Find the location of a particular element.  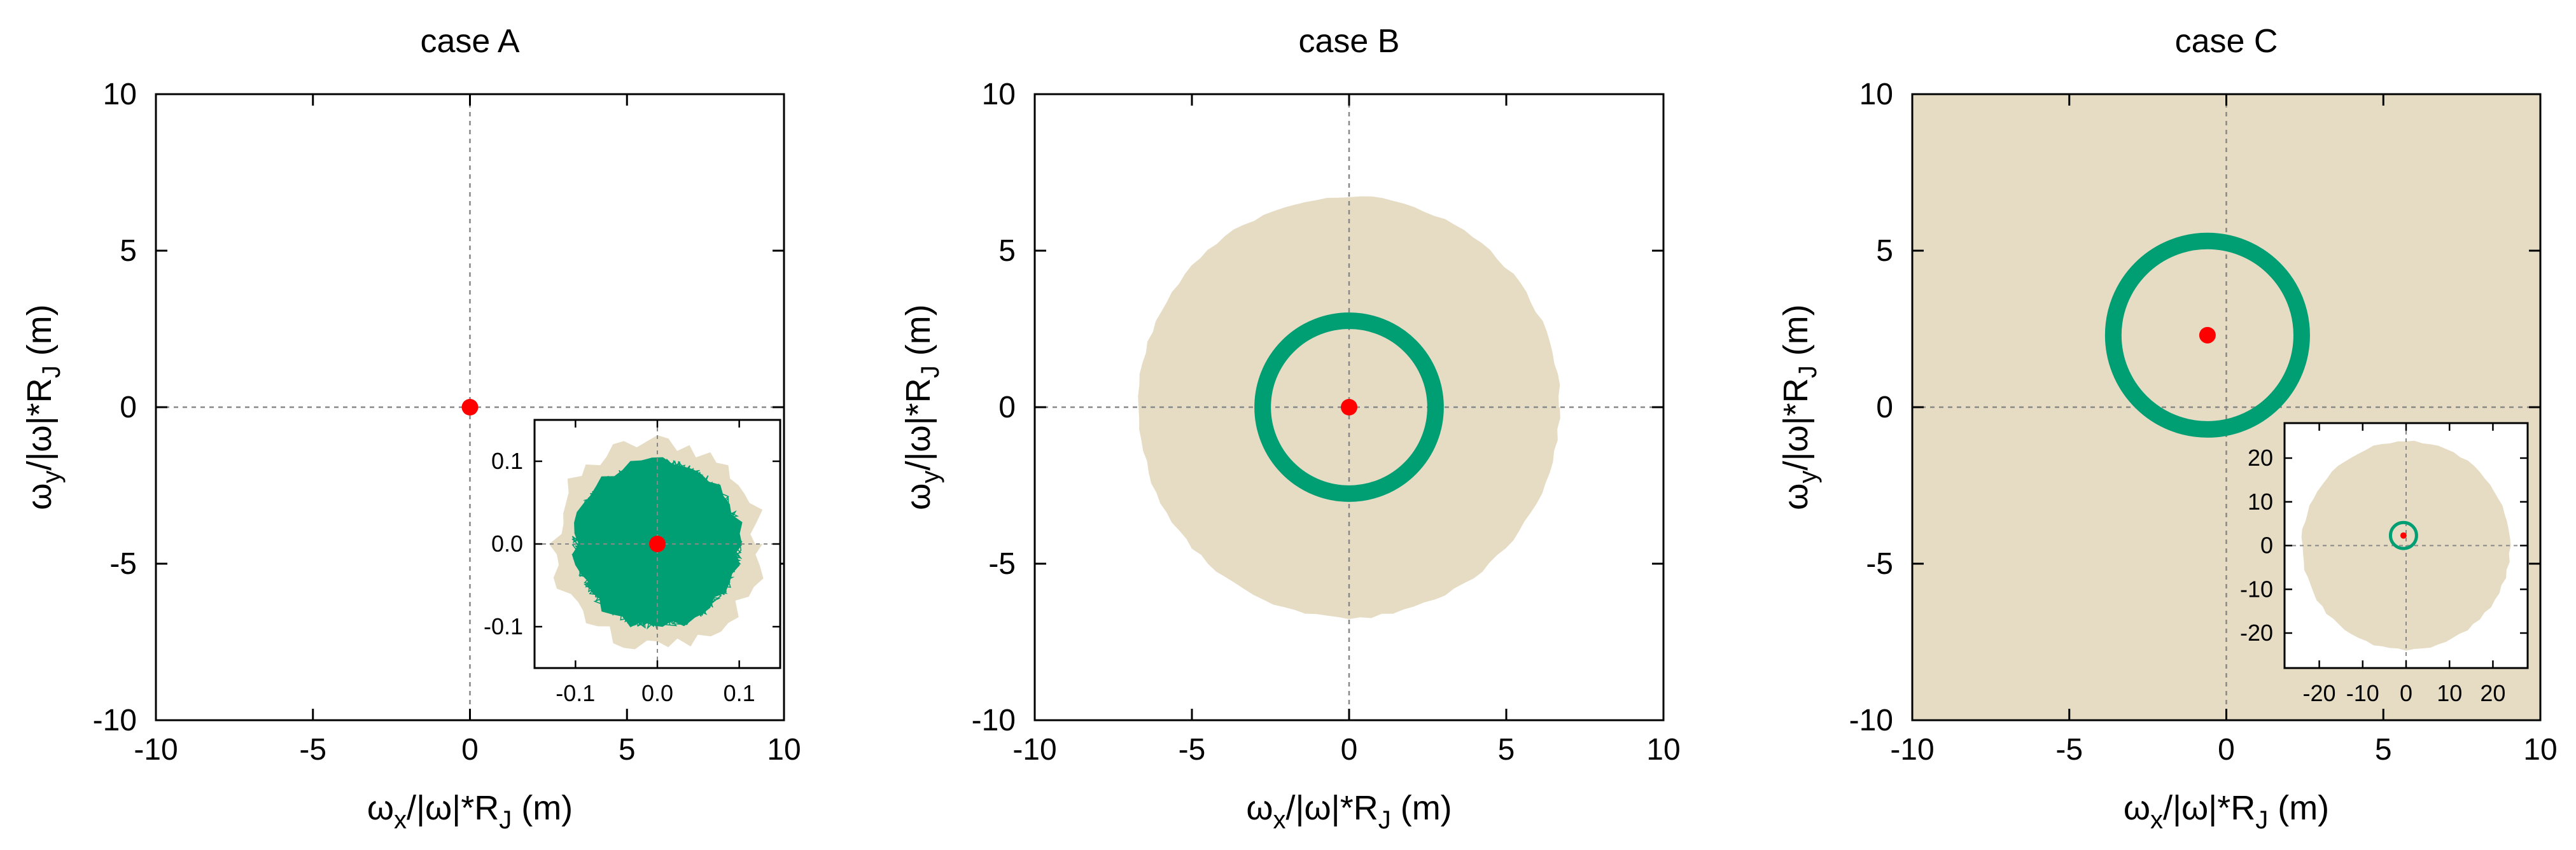

inset-y-tick-label: 0.0 is located at coordinates (507, 544).